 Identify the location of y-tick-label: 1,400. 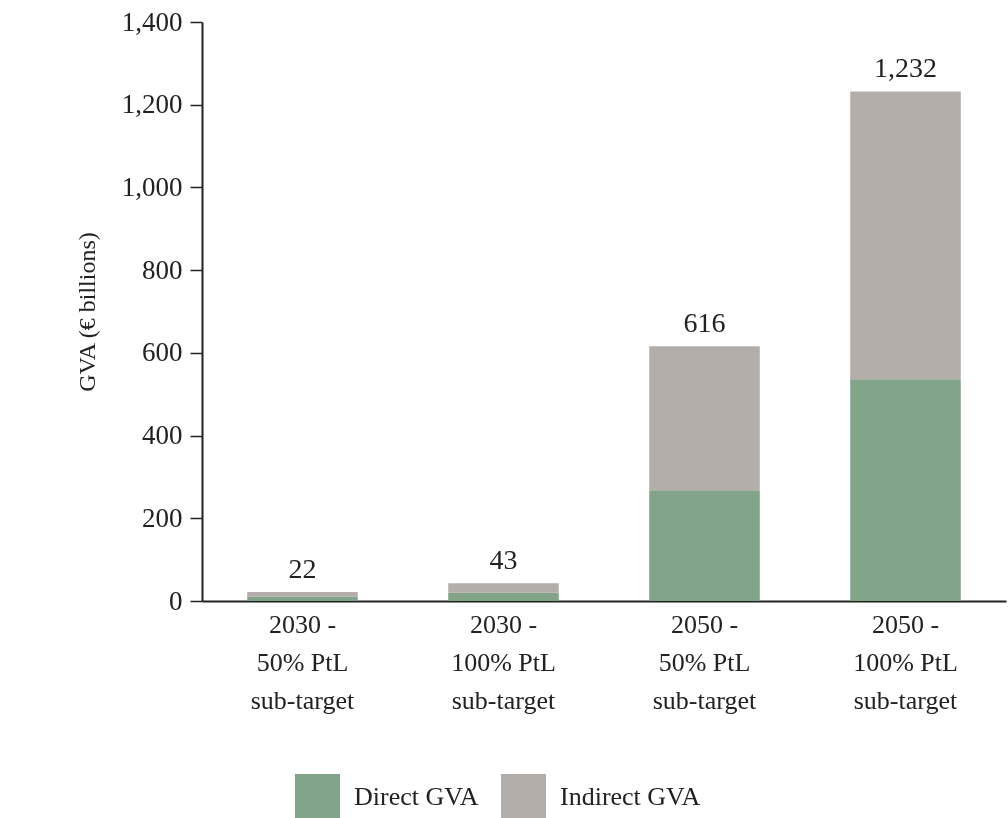
(152, 21).